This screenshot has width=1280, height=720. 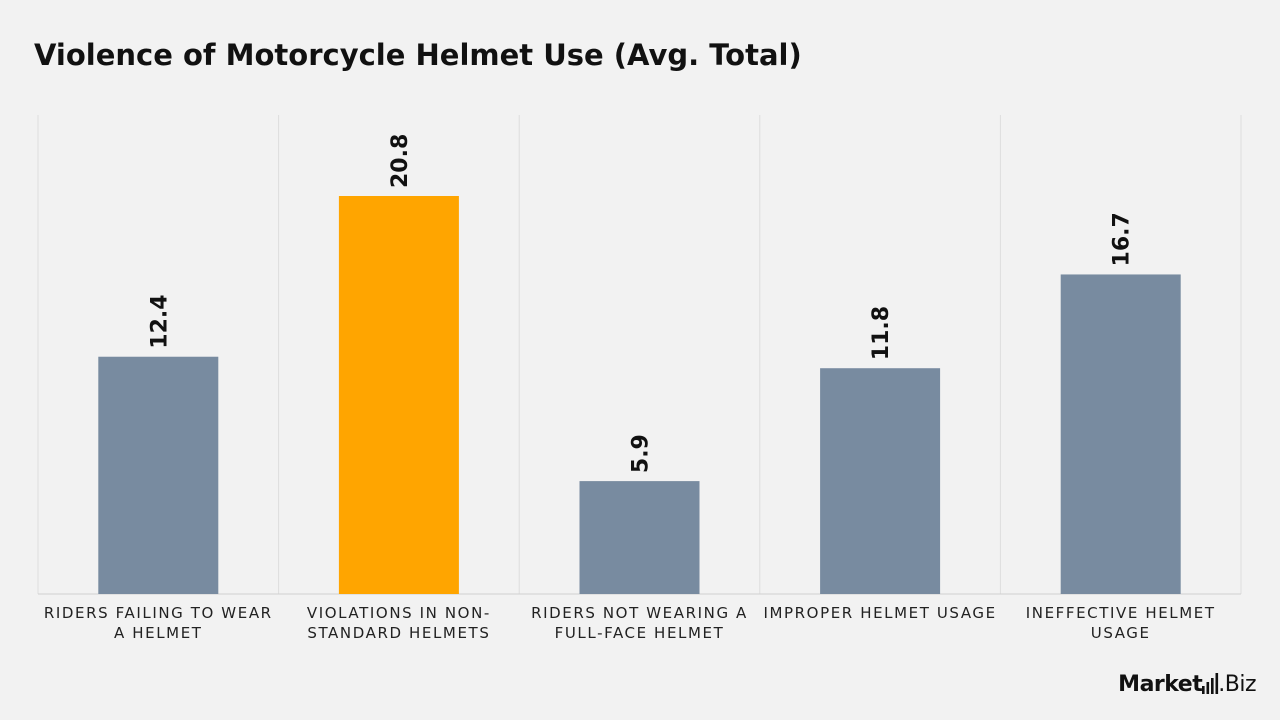 What do you see at coordinates (880, 613) in the screenshot?
I see `category-label-4: IMPROPER HELMET USAGE` at bounding box center [880, 613].